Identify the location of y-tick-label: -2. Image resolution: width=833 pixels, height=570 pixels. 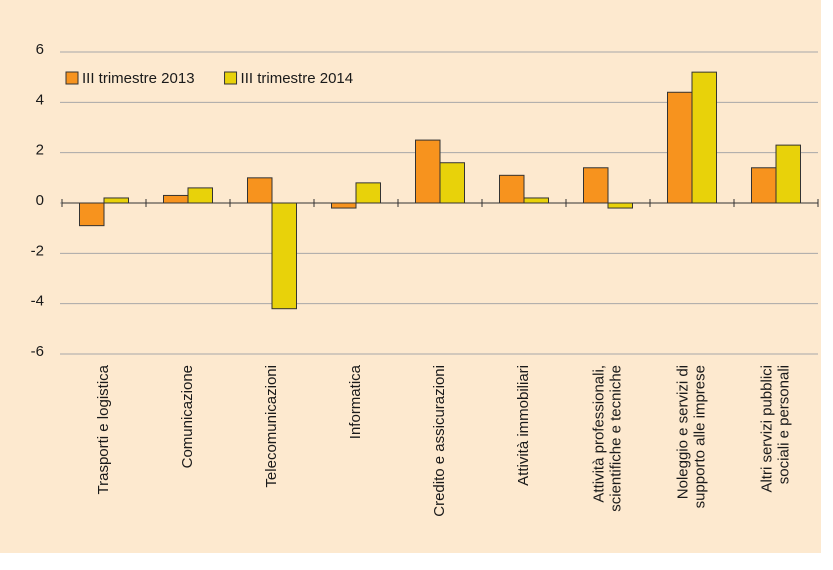
(37, 250).